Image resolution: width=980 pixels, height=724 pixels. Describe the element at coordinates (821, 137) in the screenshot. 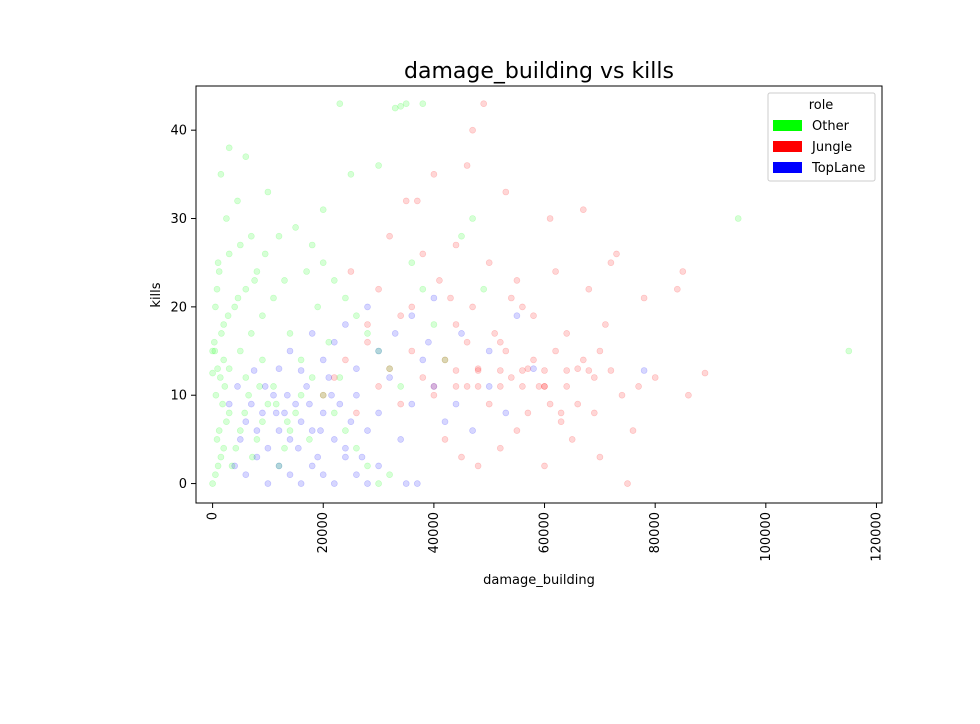

I see `legend: role Other Jungle TopLane` at that location.